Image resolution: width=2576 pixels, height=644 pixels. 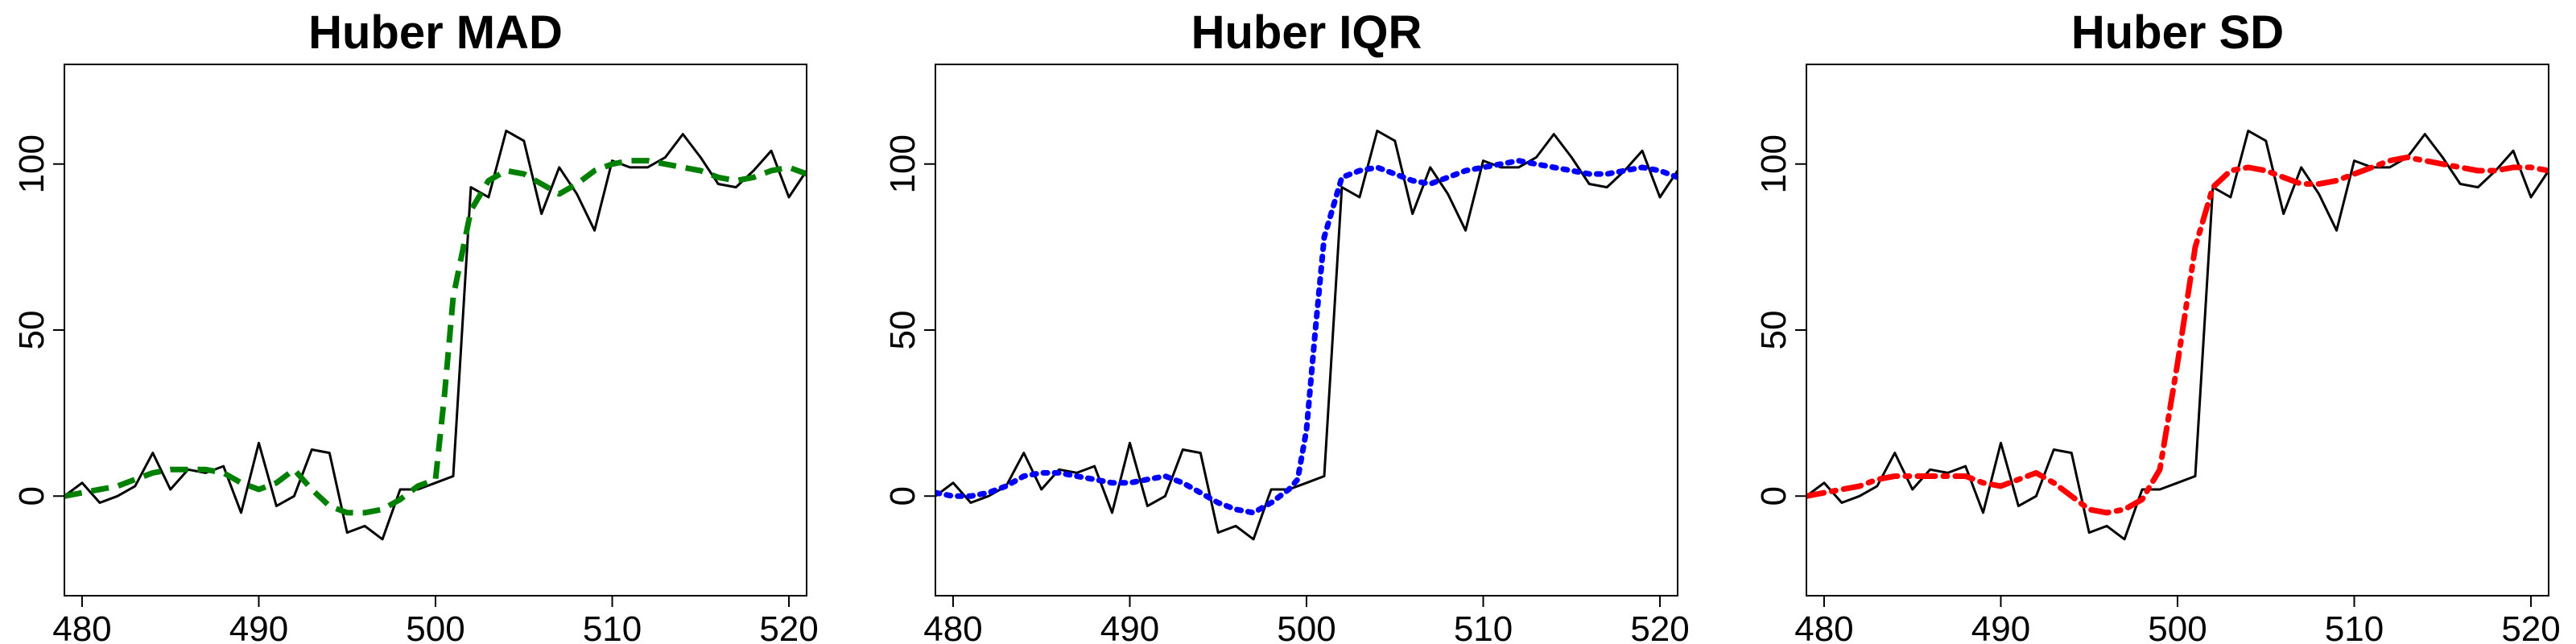 What do you see at coordinates (1306, 32) in the screenshot?
I see `panel-title: Huber IQR` at bounding box center [1306, 32].